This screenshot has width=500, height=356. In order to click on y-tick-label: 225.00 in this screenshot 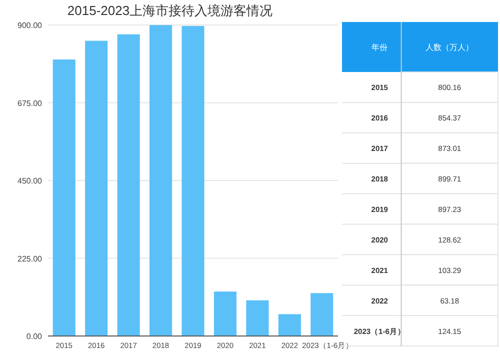, I will do `click(30, 259)`.